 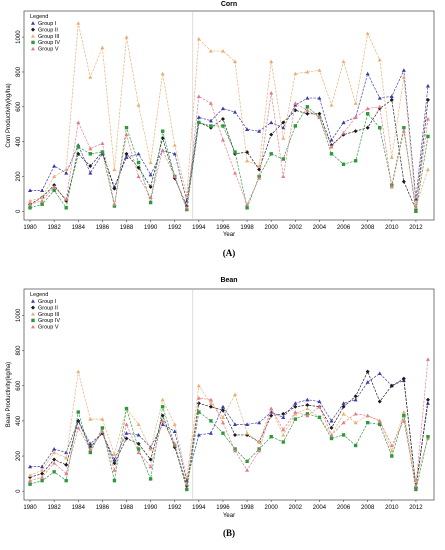 What do you see at coordinates (344, 508) in the screenshot?
I see `x-tick-label: 2006` at bounding box center [344, 508].